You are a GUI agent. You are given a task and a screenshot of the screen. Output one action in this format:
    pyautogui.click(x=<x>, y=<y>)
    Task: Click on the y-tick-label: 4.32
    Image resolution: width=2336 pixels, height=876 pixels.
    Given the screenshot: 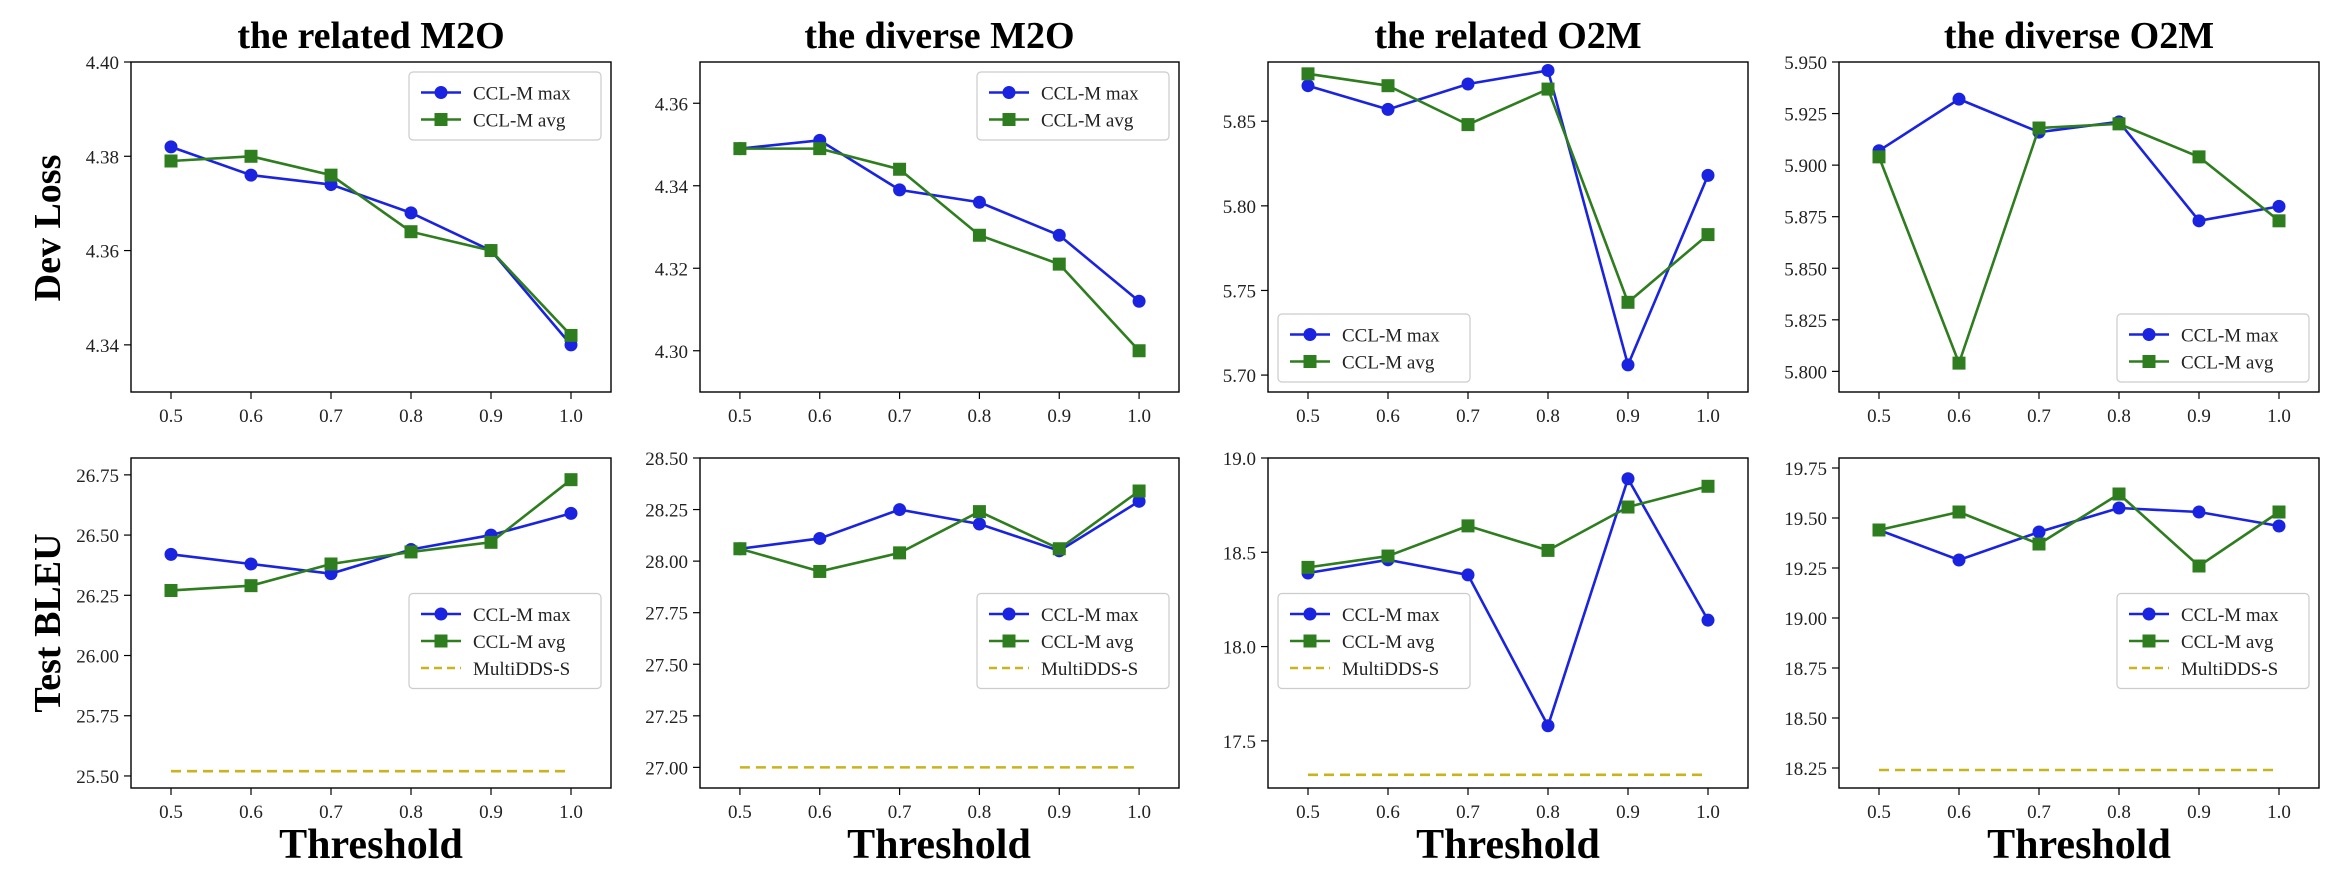 What is the action you would take?
    pyautogui.click(x=671, y=269)
    